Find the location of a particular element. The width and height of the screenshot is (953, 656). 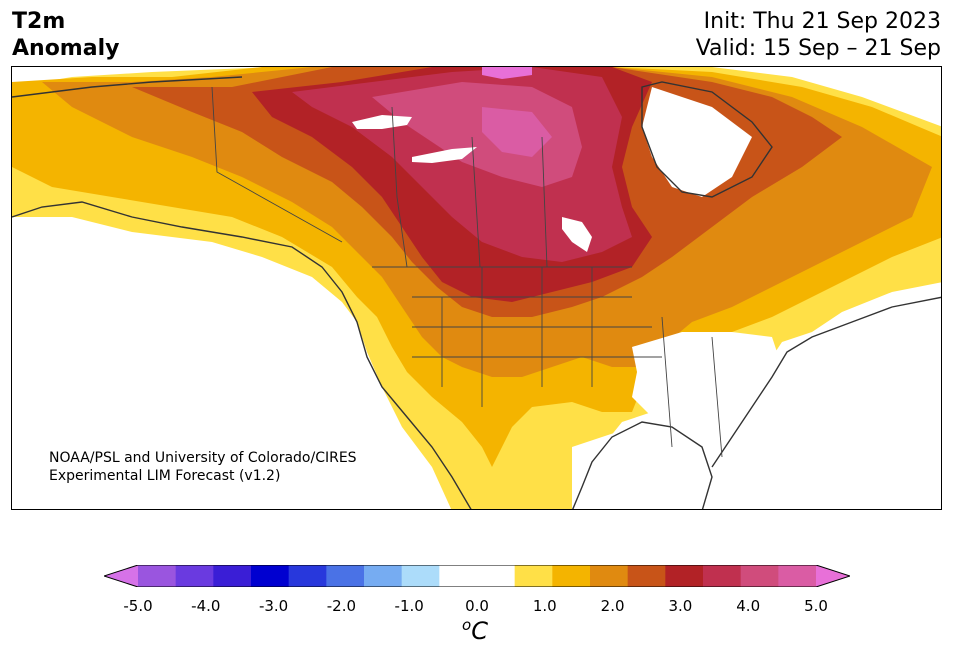

colorbar-tick-label: -3.0 is located at coordinates (273, 606).